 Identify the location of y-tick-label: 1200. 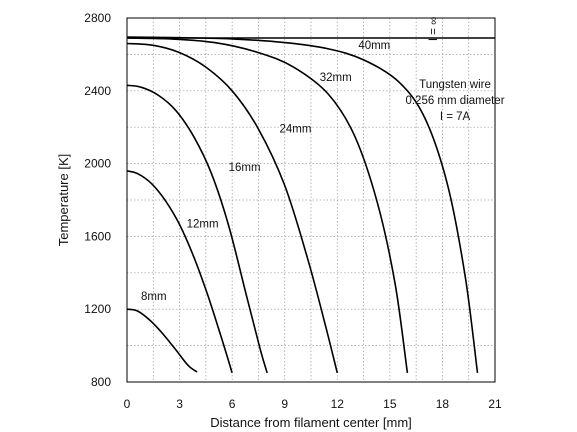
(97, 309).